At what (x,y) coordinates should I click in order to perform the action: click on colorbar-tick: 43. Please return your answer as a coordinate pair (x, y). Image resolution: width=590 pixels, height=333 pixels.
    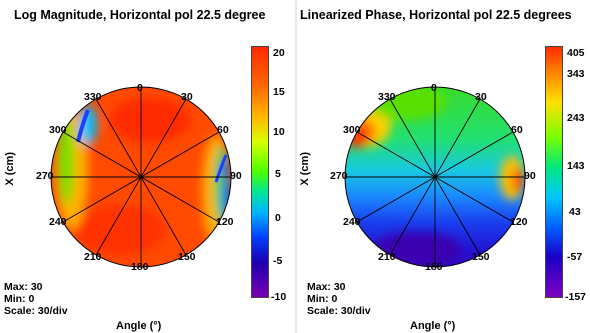
    Looking at the image, I should click on (575, 212).